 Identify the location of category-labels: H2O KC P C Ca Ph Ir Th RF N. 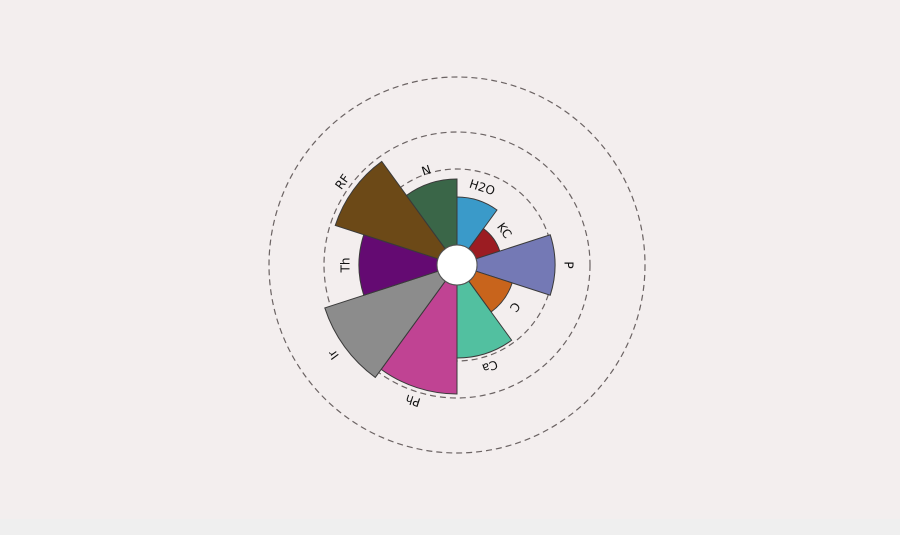
(450, 285).